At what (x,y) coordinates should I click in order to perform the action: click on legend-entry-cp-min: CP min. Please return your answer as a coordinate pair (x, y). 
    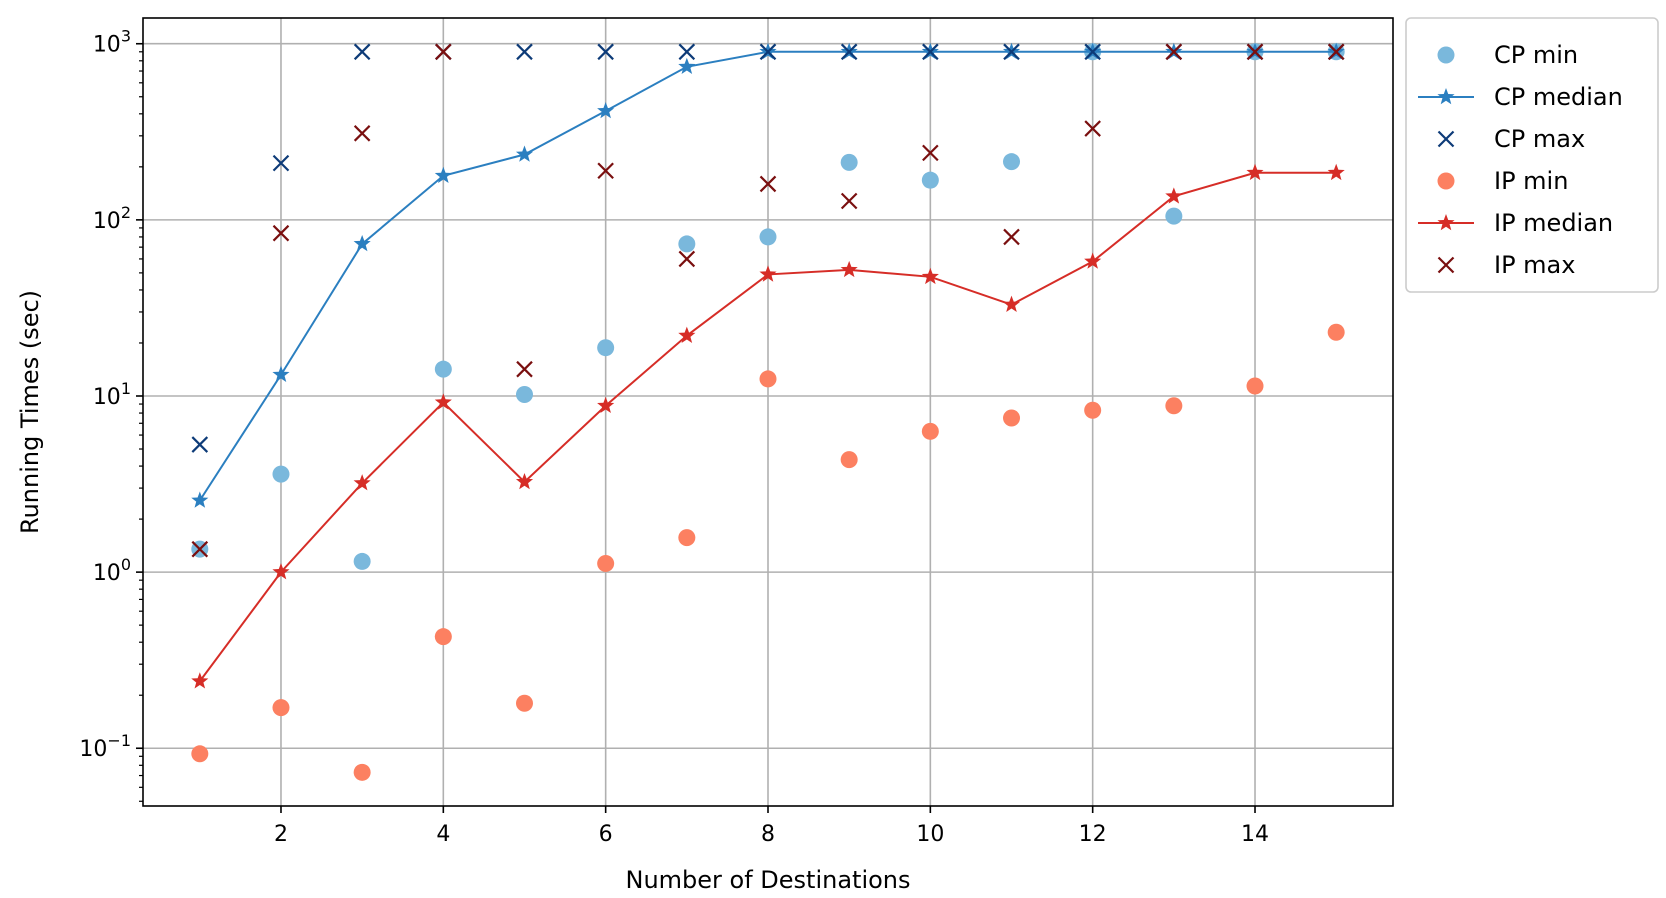
    Looking at the image, I should click on (1507, 55).